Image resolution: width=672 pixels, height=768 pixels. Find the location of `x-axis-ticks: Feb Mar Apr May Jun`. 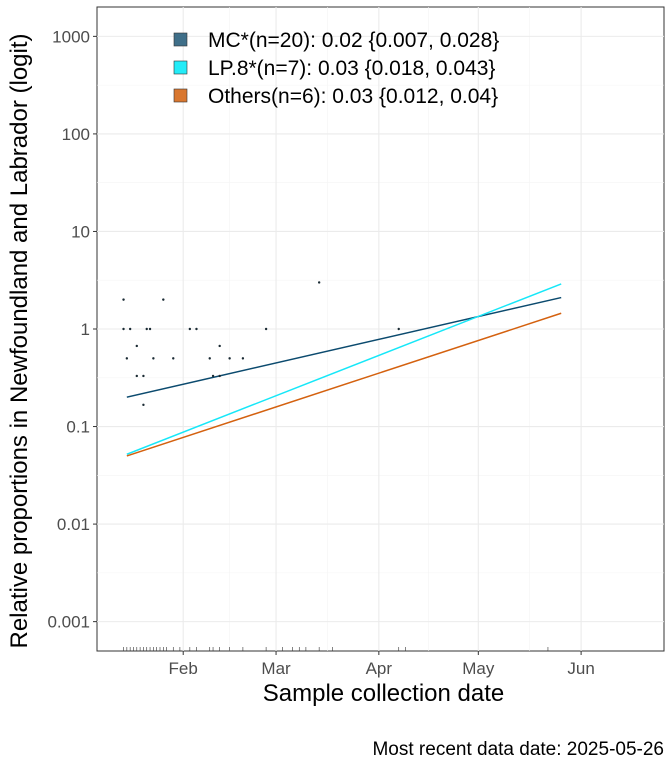

x-axis-ticks: Feb Mar Apr May Jun is located at coordinates (382, 664).